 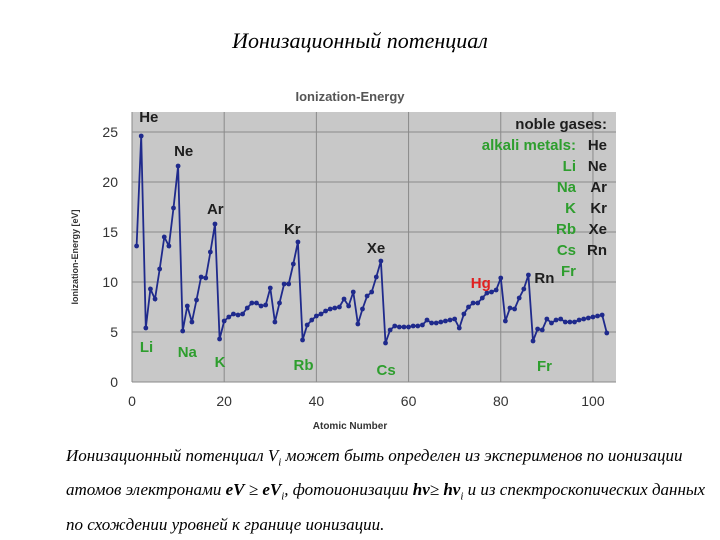 I want to click on annotation-li: Li, so click(x=146, y=347).